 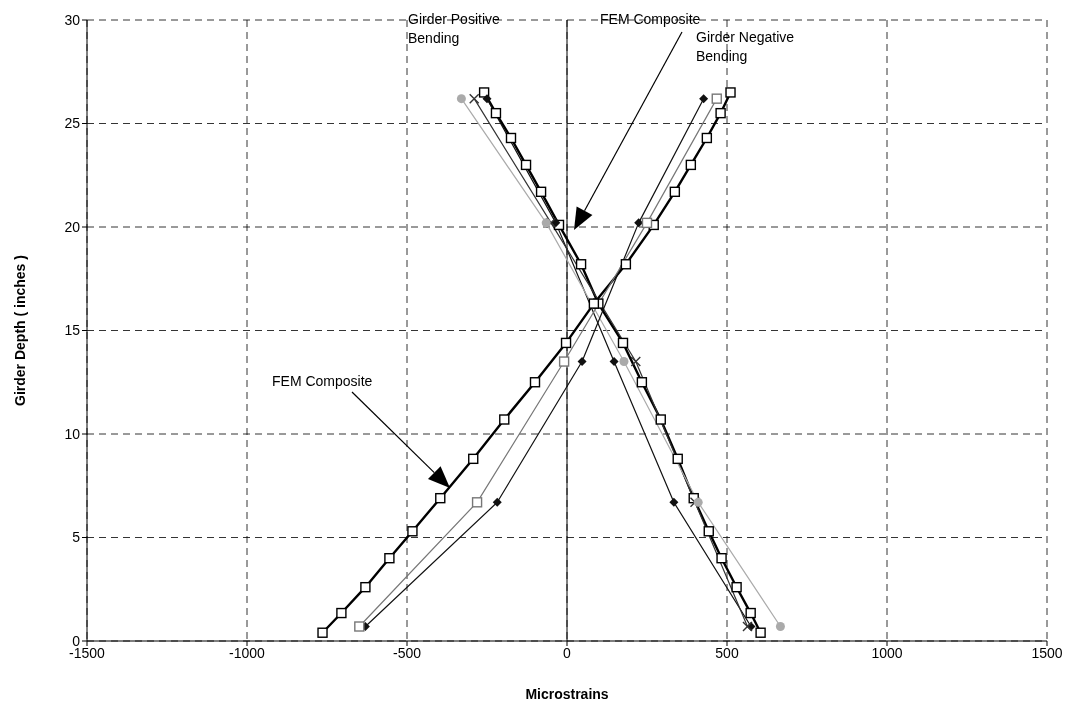 I want to click on x-tick-label: -1000, so click(x=247, y=652).